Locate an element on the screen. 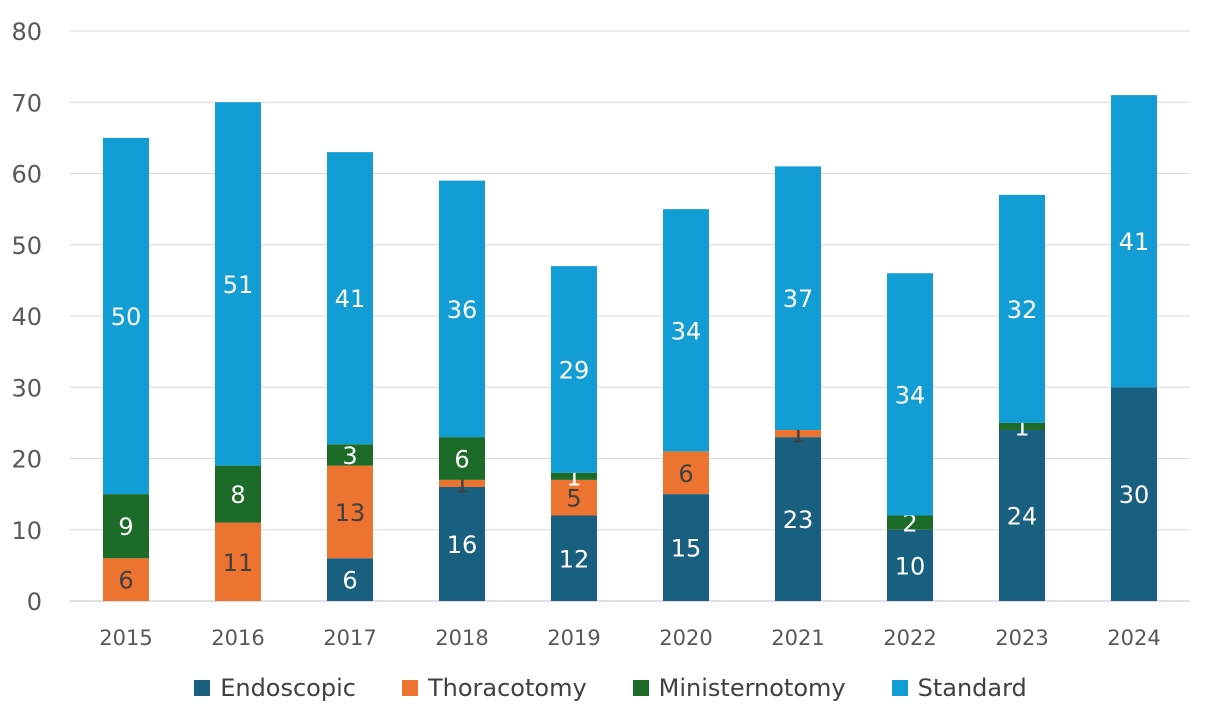  data-label: 16 is located at coordinates (462, 545).